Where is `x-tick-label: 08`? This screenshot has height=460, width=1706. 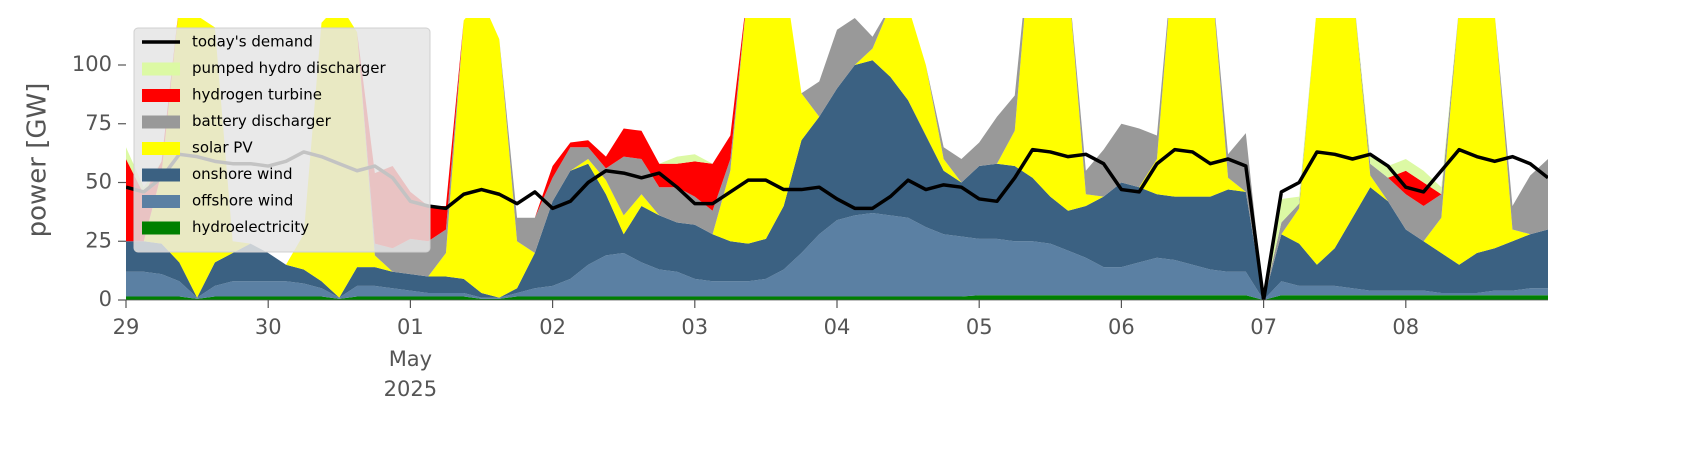 x-tick-label: 08 is located at coordinates (1405, 327).